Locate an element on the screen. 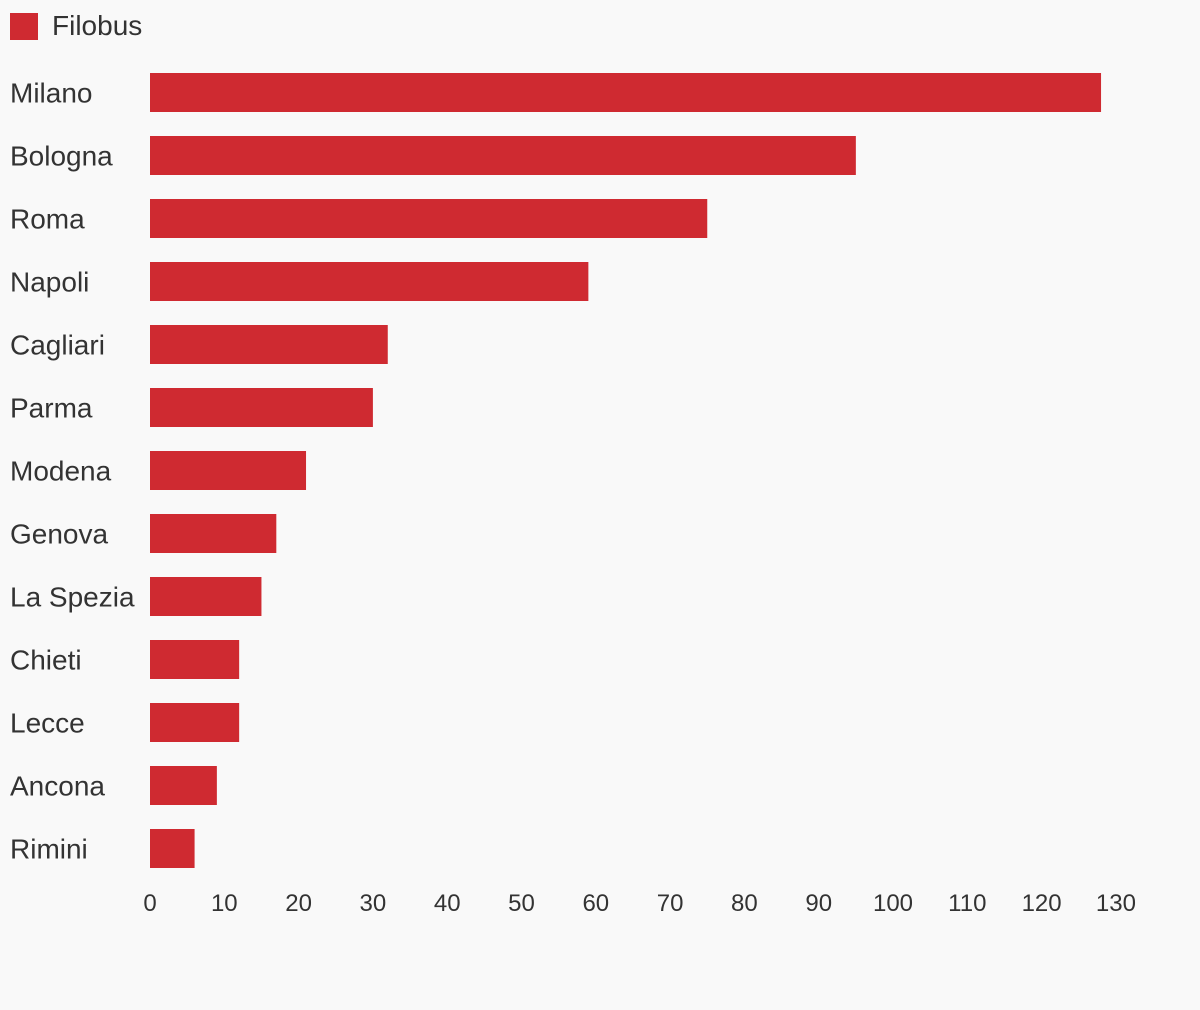 This screenshot has height=1010, width=1200. bar-napoli is located at coordinates (369, 281).